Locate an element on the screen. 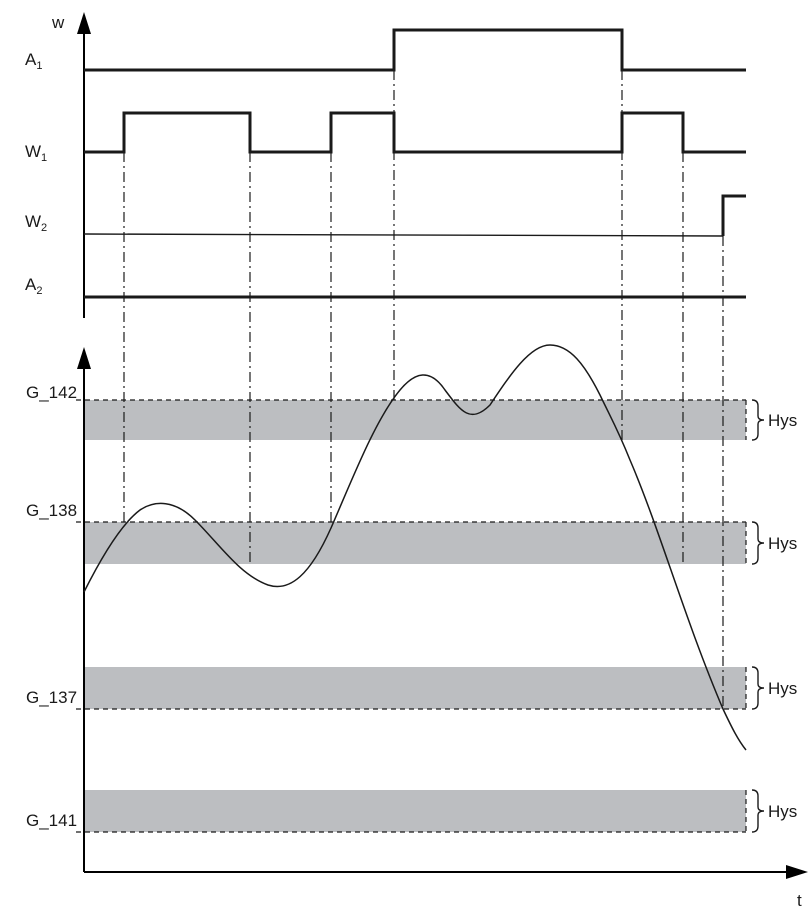 The height and width of the screenshot is (911, 812). hys-brace-g138 is located at coordinates (758, 543).